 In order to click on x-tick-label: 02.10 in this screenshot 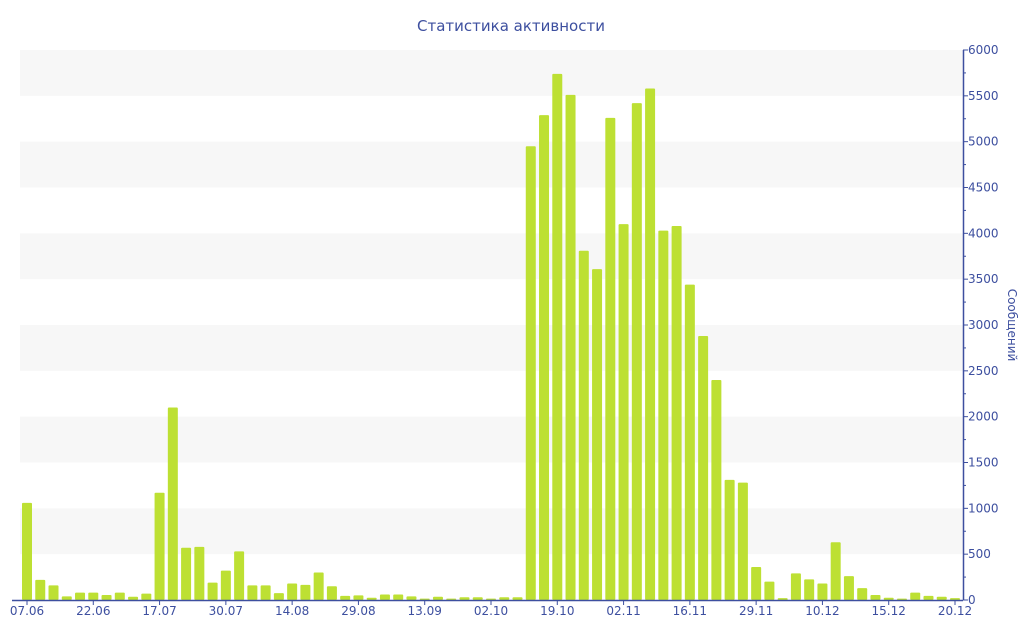, I will do `click(491, 611)`.